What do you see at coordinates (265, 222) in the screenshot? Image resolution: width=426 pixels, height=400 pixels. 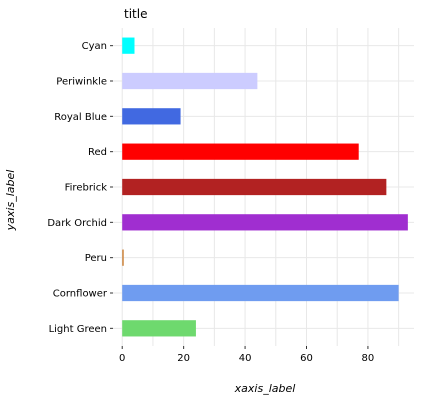 I see `bar-dark-orchid` at bounding box center [265, 222].